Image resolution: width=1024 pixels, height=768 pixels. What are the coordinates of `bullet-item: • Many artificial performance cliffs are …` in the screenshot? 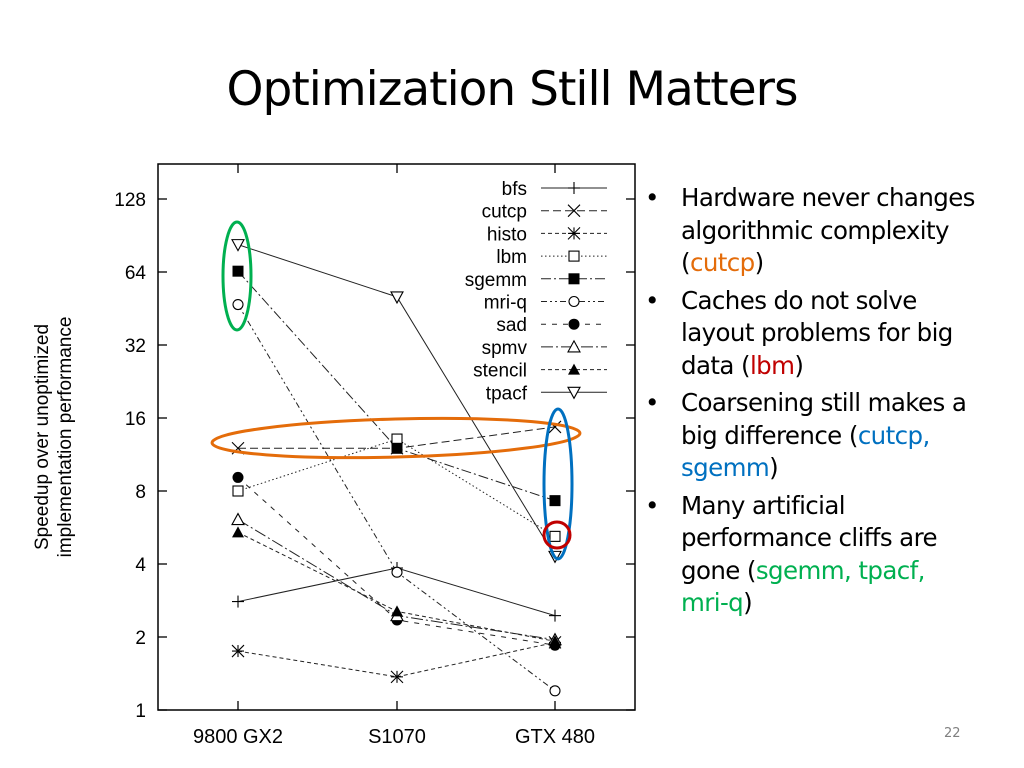 It's located at (810, 555).